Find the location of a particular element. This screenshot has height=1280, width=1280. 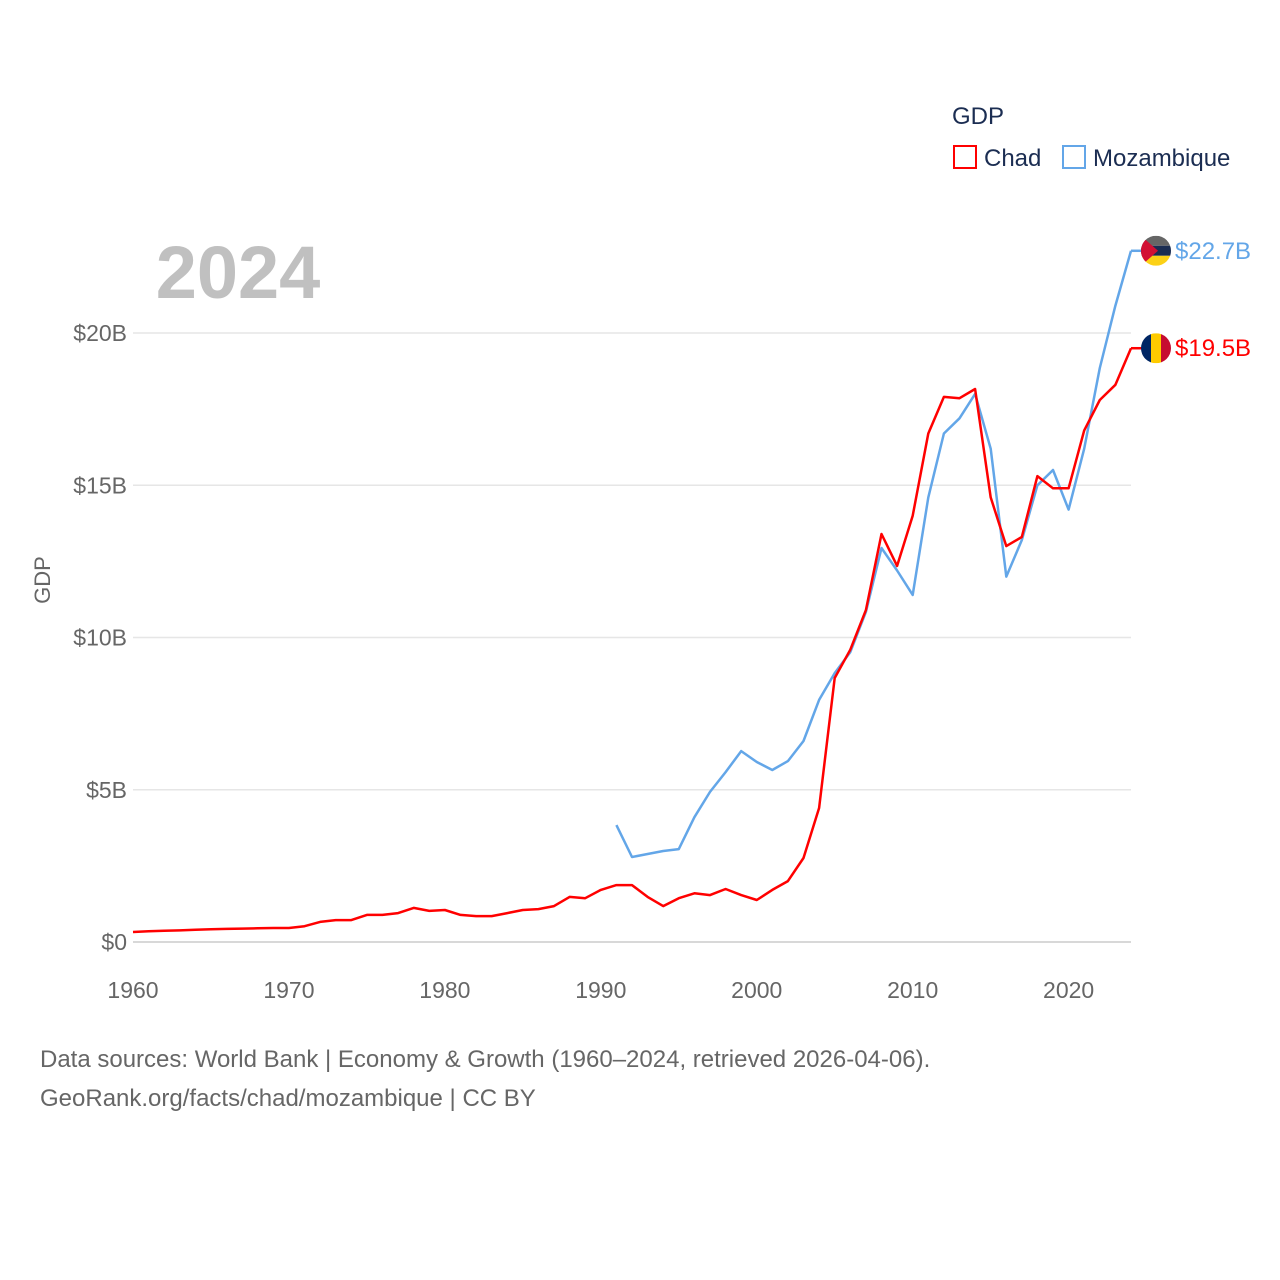

legend-label-chad: Chad is located at coordinates (1012, 158).